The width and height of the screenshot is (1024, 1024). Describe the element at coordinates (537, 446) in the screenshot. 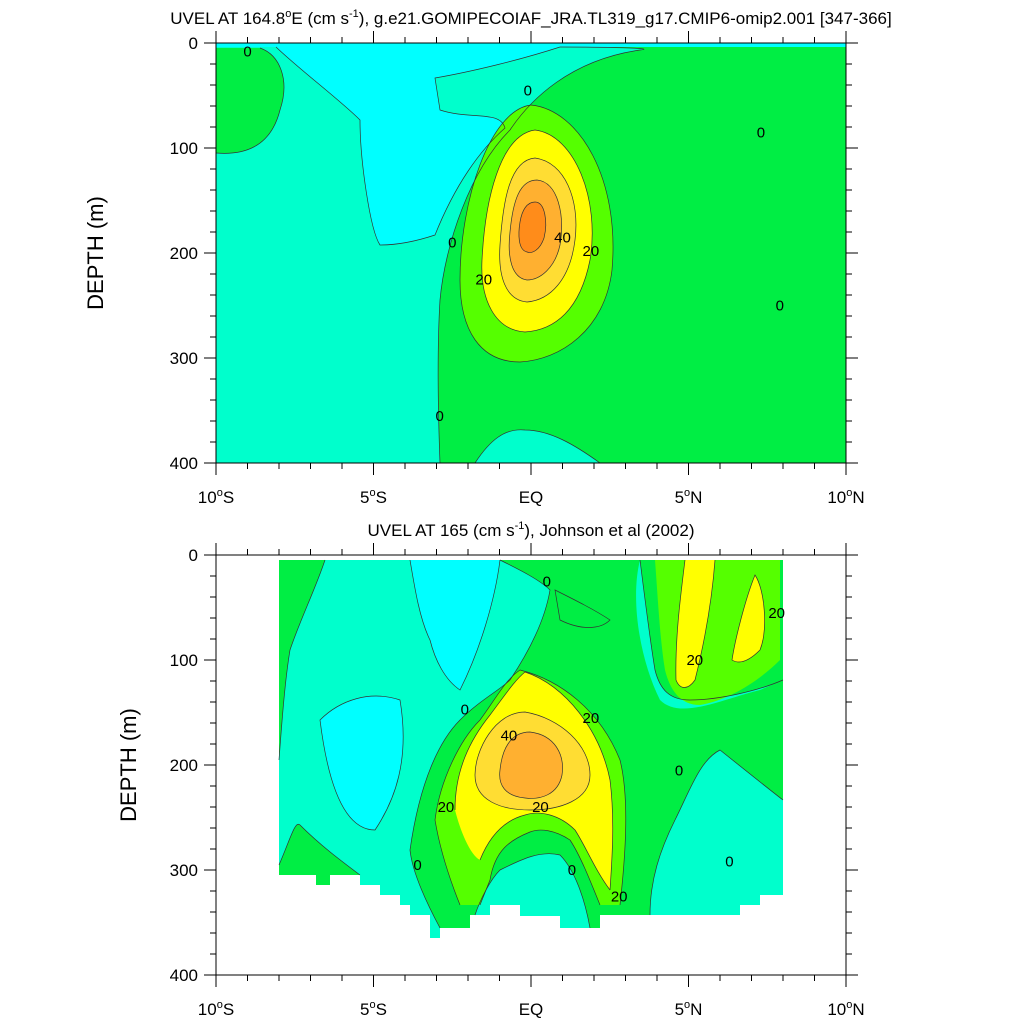

I see `chart-top-fill-cyan-bottom` at that location.